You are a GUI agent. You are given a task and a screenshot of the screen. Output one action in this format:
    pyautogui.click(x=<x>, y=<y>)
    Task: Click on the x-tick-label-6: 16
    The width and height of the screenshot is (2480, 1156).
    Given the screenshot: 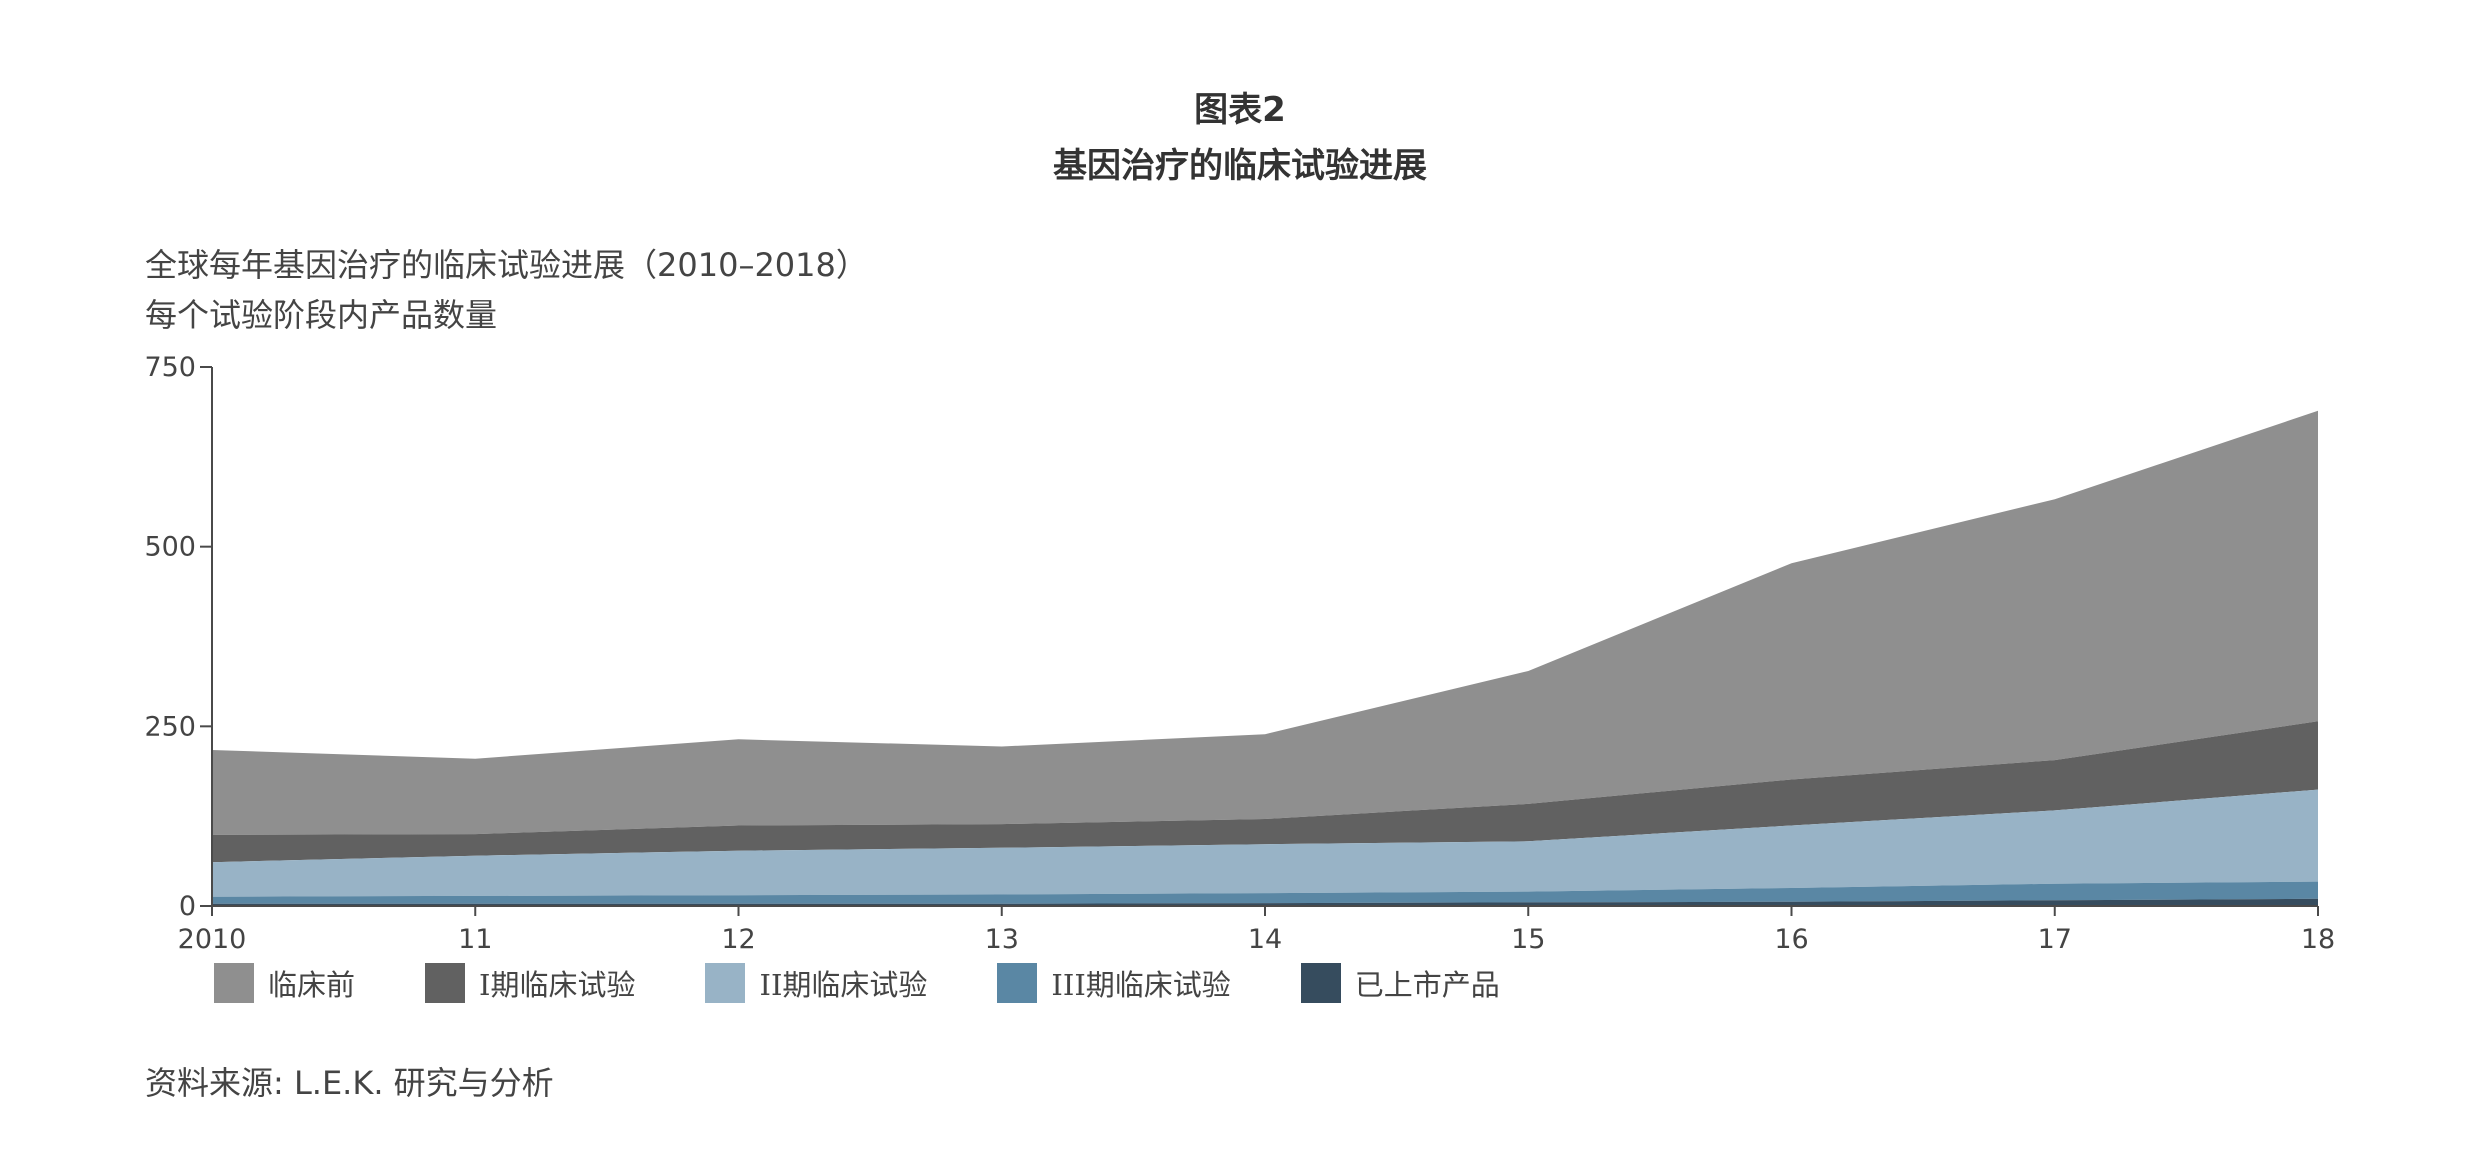 What is the action you would take?
    pyautogui.click(x=1791, y=939)
    